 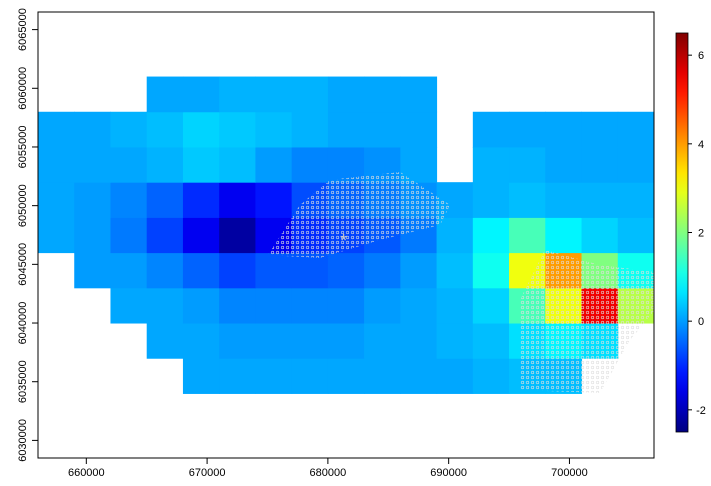 I want to click on x-tick-label: 700000, so click(x=569, y=473).